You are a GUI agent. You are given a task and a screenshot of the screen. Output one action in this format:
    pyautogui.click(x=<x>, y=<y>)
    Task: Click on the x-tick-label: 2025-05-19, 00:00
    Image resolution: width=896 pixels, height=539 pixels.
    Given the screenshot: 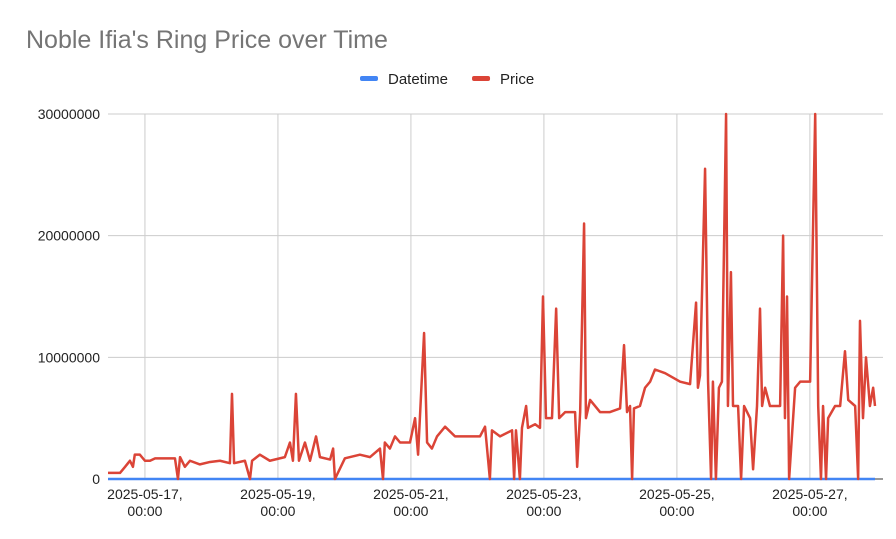 What is the action you would take?
    pyautogui.click(x=278, y=502)
    